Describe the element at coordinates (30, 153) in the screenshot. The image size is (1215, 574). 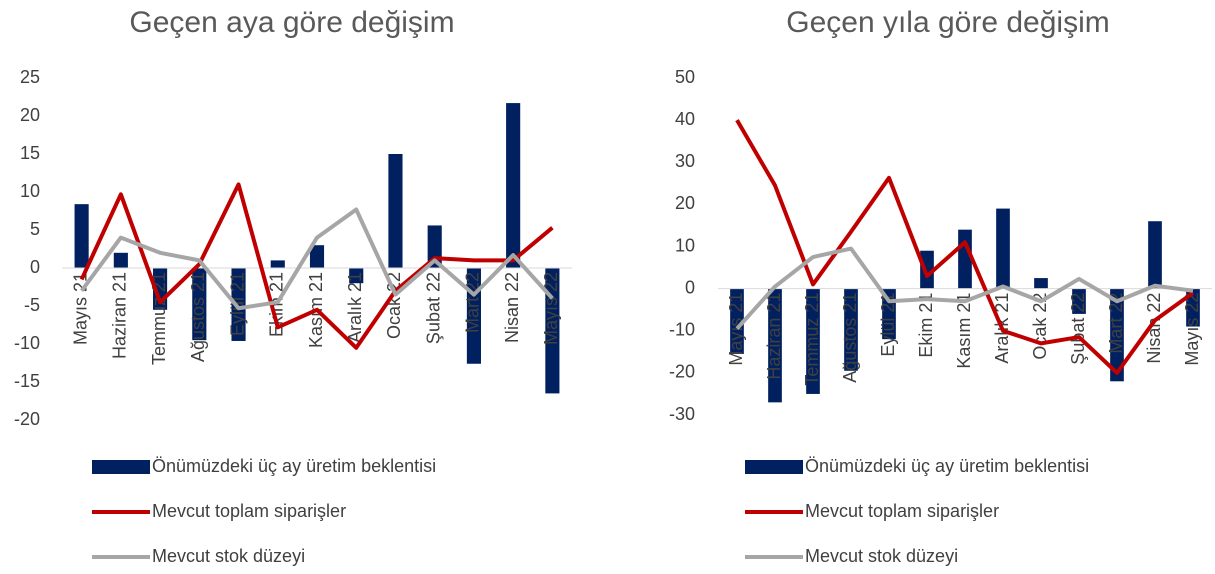
I see `y-tick-label: 15` at that location.